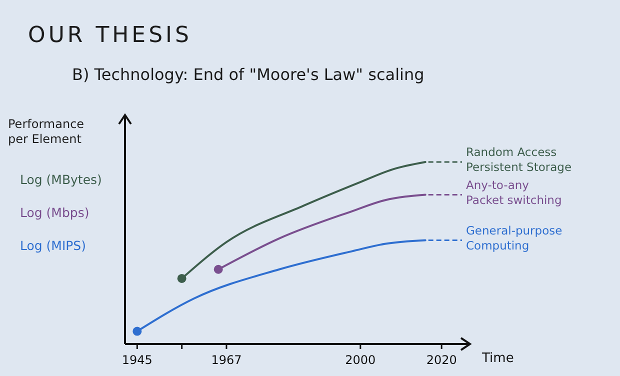 Image resolution: width=620 pixels, height=376 pixels. I want to click on x-tick-label: 2000, so click(360, 360).